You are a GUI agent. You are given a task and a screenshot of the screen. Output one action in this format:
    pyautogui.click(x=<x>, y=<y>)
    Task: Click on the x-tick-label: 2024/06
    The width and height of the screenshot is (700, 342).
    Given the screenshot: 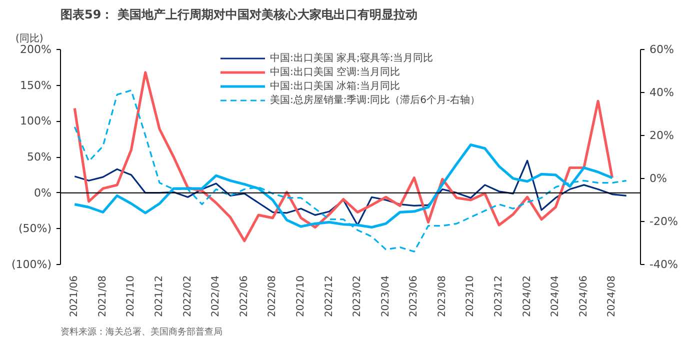 What is the action you would take?
    pyautogui.click(x=584, y=296)
    